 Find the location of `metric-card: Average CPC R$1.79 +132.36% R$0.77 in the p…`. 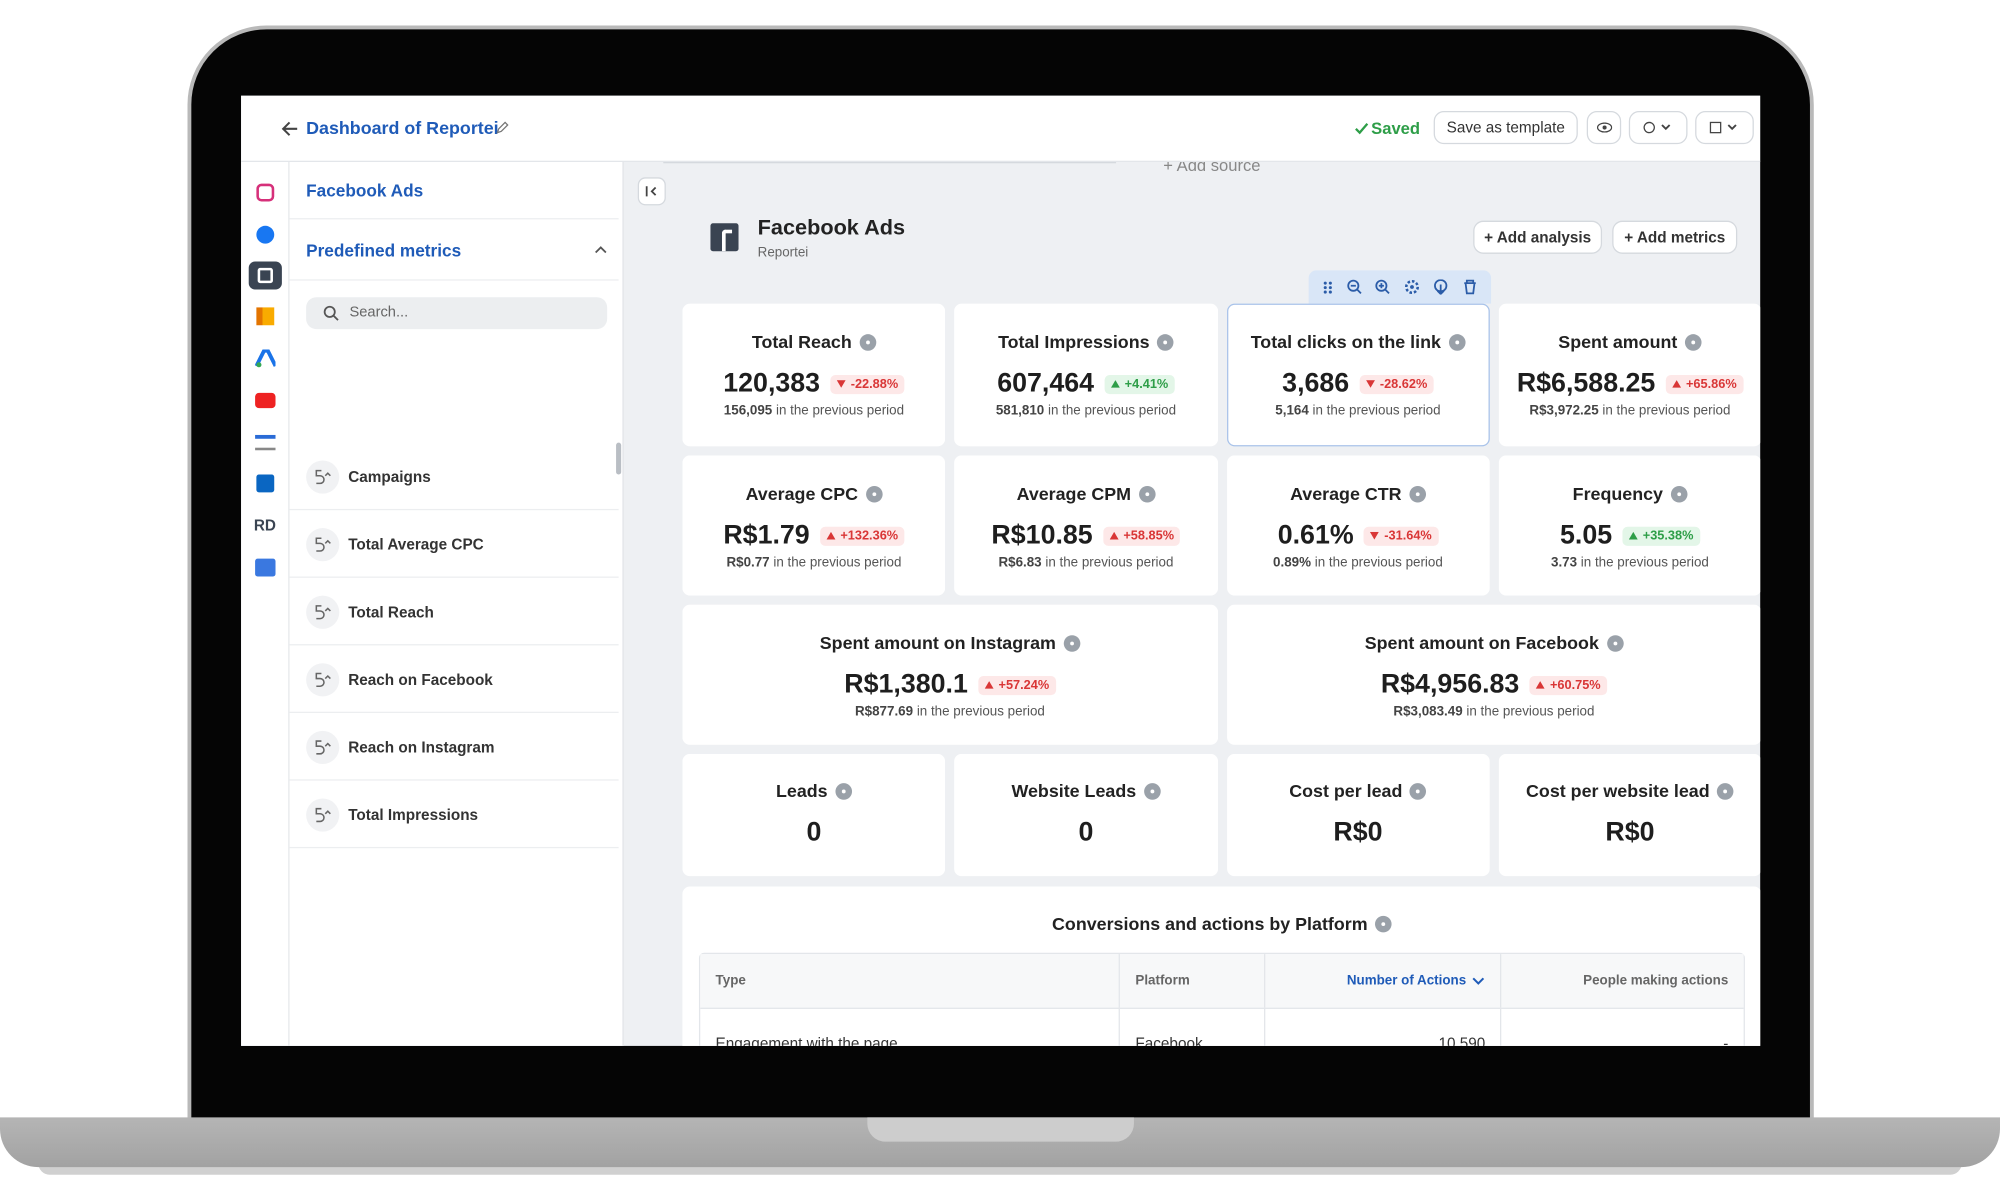

metric-card: Average CPC R$1.79 +132.36% R$0.77 in the p… is located at coordinates (814, 525).